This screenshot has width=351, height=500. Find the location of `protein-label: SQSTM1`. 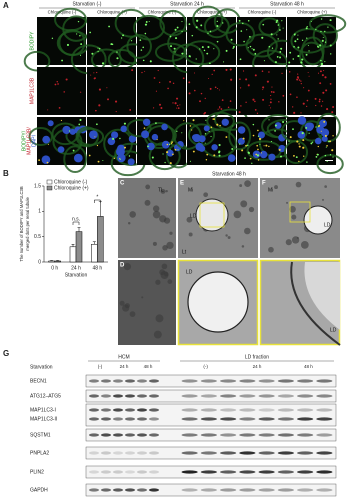

protein-label: SQSTM1 is located at coordinates (40, 435).